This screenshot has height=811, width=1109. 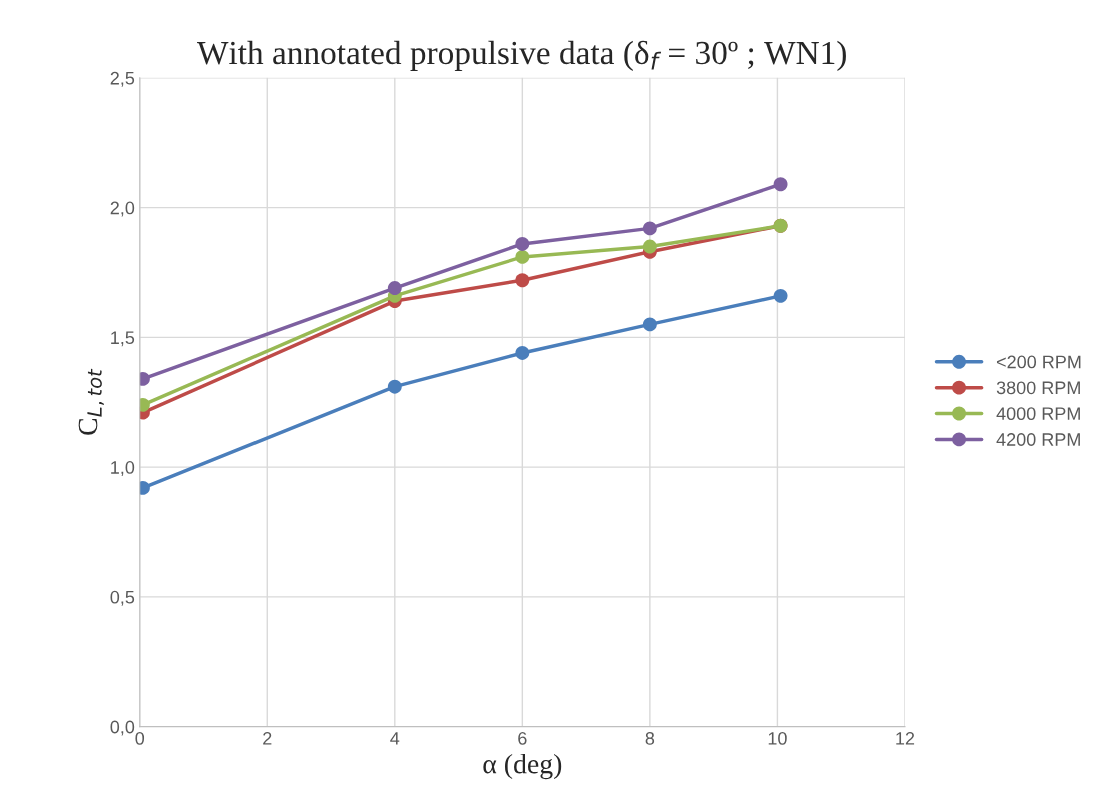 I want to click on y-tick-label: 1,5, so click(x=123, y=339).